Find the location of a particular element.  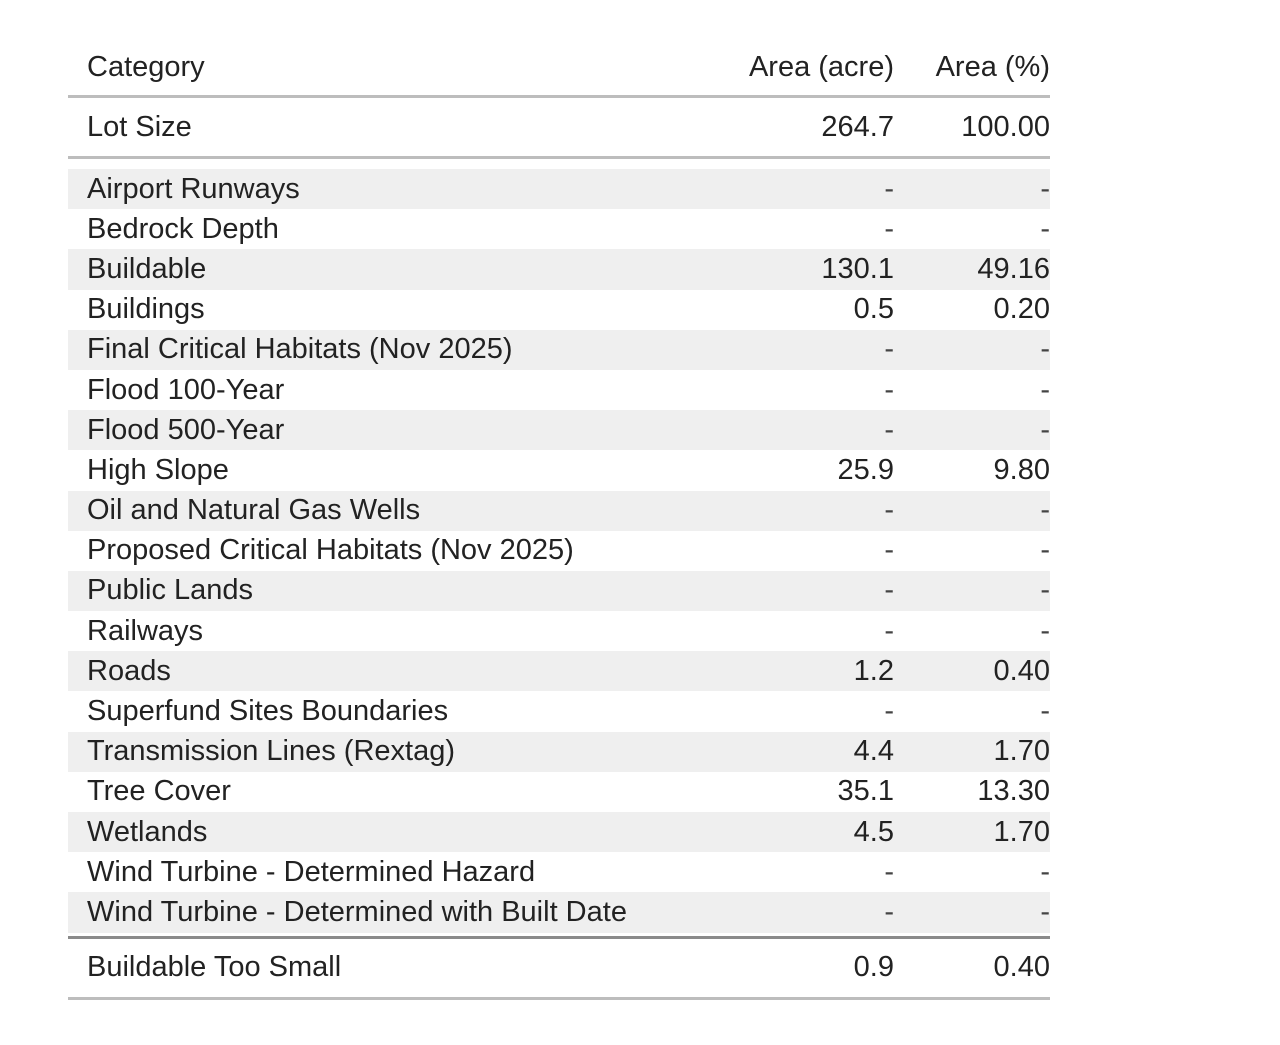

row-area-acre: 35.1 is located at coordinates (865, 791).